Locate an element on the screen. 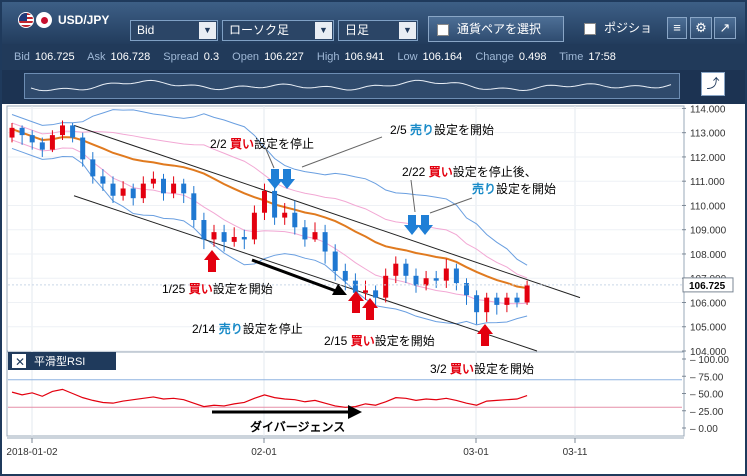 The height and width of the screenshot is (476, 747). position-checkbox is located at coordinates (590, 28).